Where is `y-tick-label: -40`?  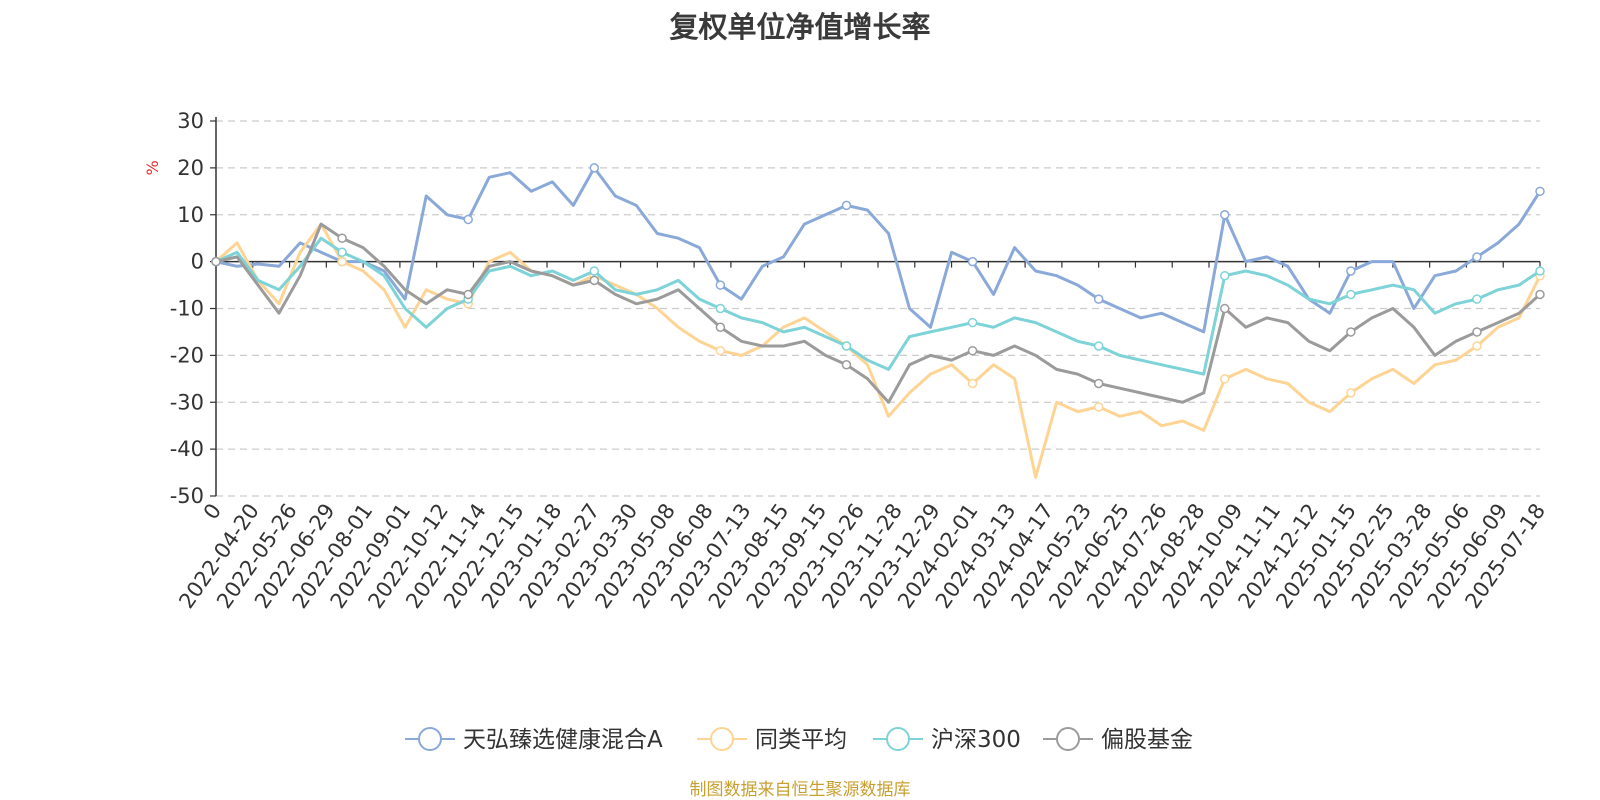
y-tick-label: -40 is located at coordinates (187, 449).